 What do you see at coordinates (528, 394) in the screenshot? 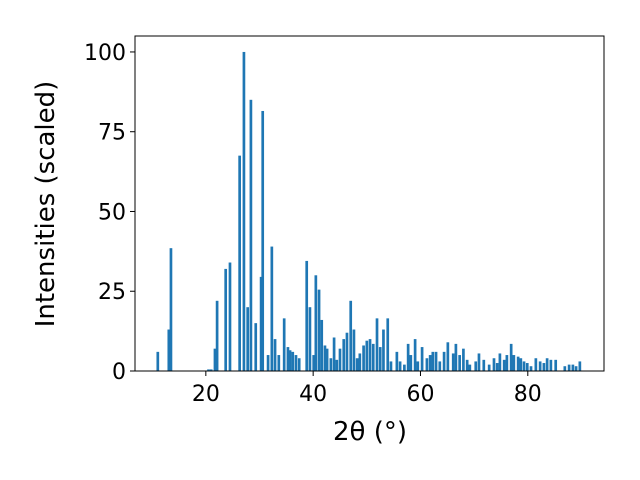
I see `x-tick-label: 80` at bounding box center [528, 394].